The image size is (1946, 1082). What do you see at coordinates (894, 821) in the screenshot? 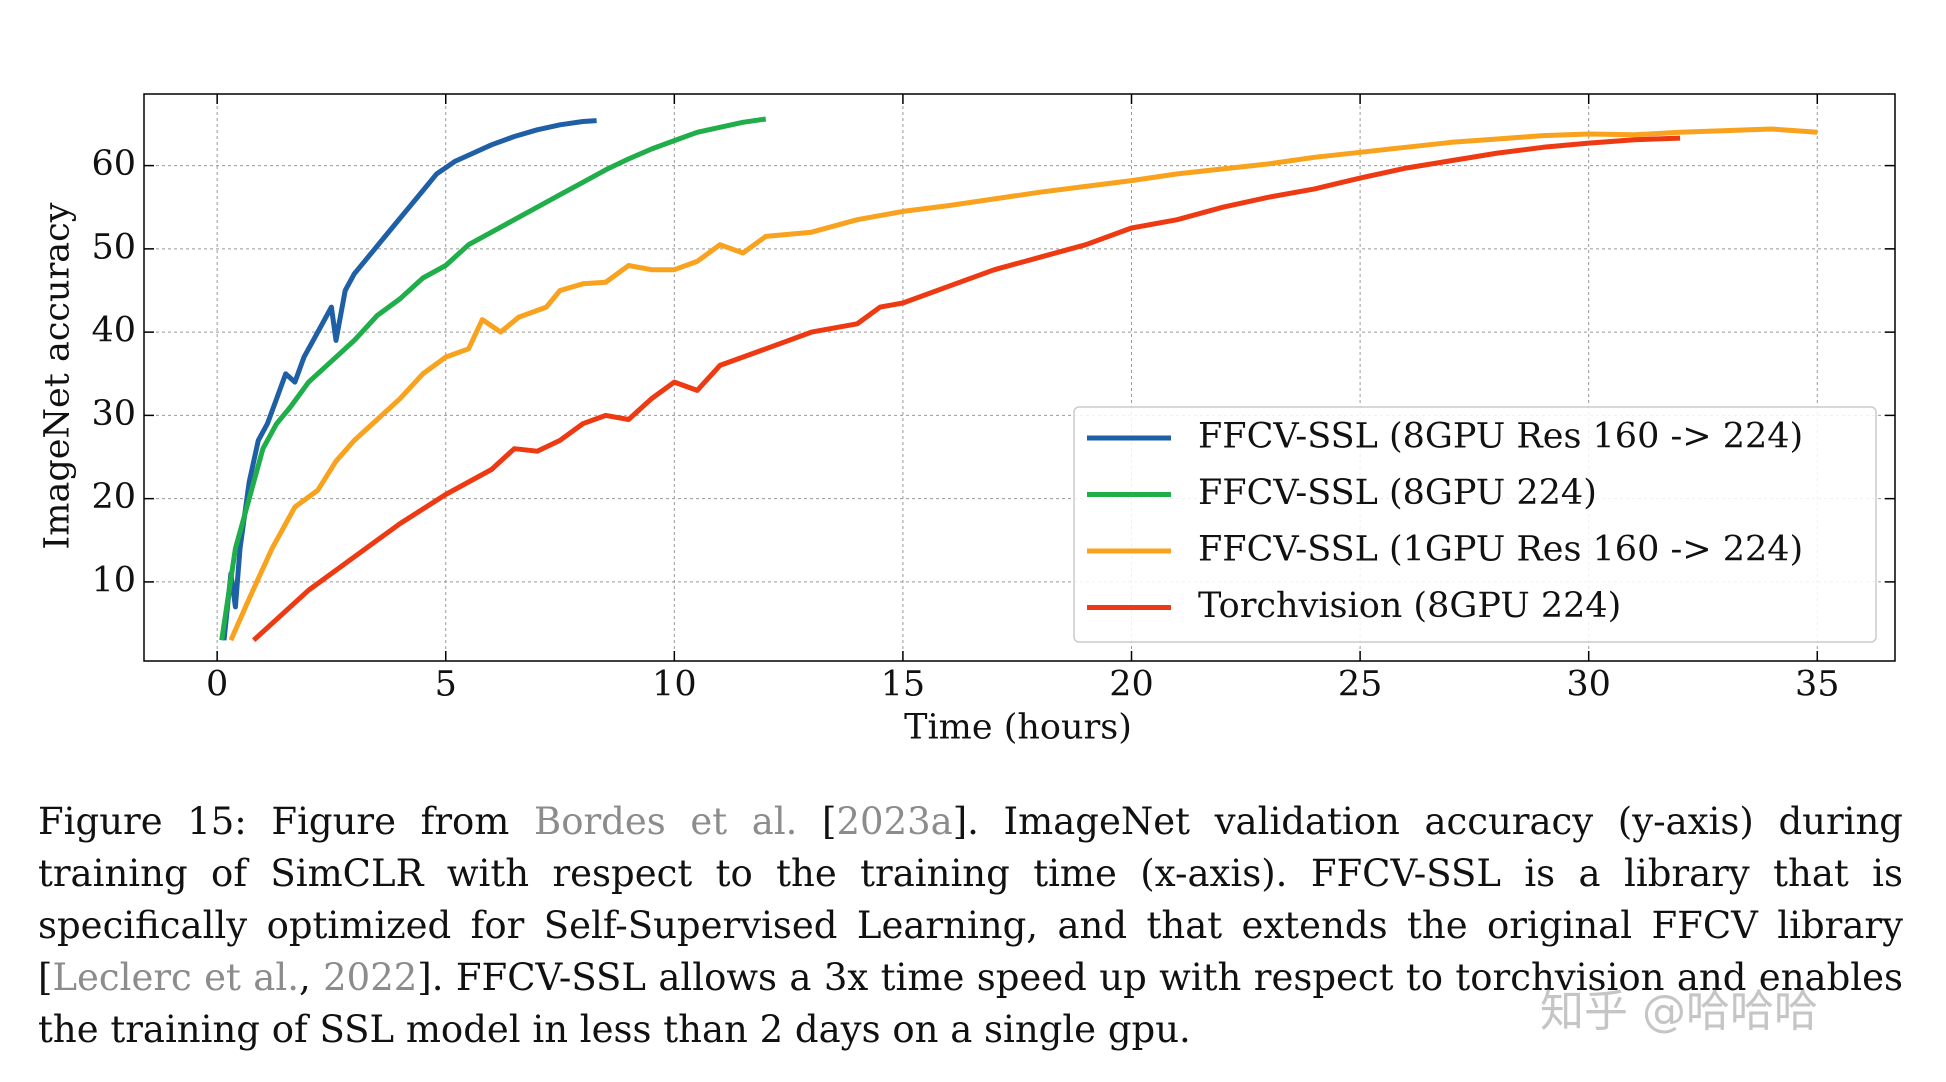
I see `caption-link: 2023a` at bounding box center [894, 821].